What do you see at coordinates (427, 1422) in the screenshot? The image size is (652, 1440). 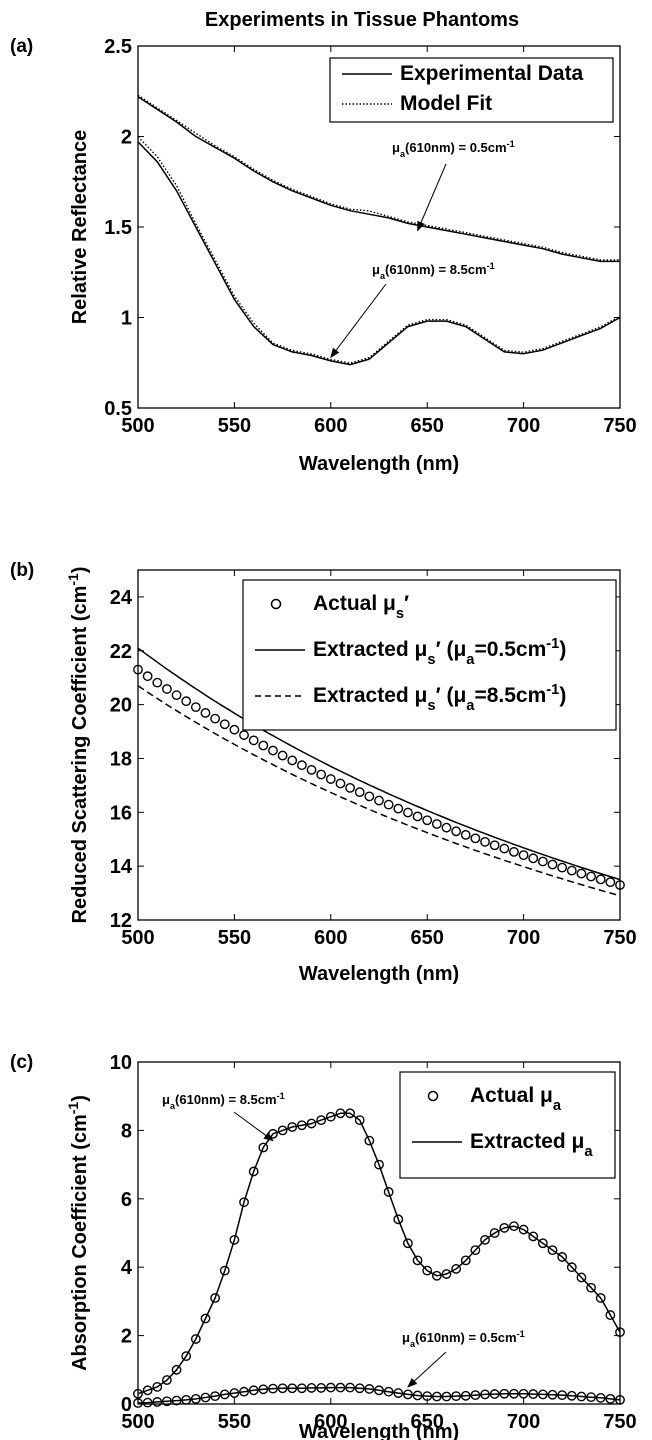 I see `x-tick-label: 650` at bounding box center [427, 1422].